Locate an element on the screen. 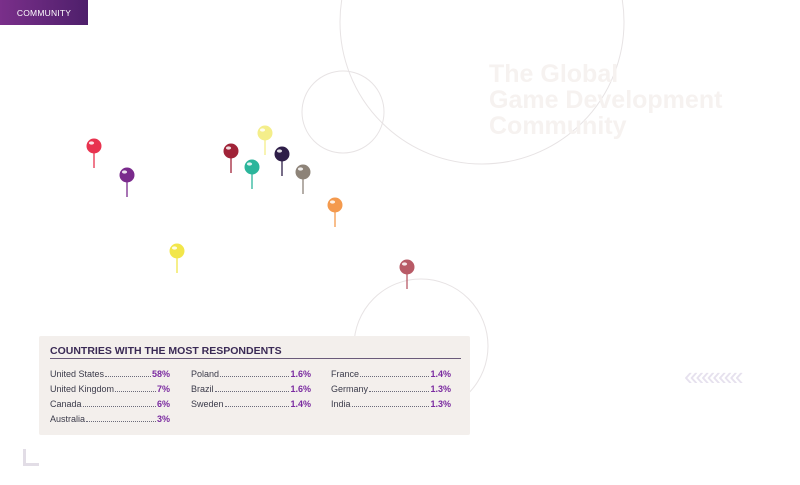  country-column-3: France 1.4% Germany 1.3% India 1.3% is located at coordinates (391, 391).